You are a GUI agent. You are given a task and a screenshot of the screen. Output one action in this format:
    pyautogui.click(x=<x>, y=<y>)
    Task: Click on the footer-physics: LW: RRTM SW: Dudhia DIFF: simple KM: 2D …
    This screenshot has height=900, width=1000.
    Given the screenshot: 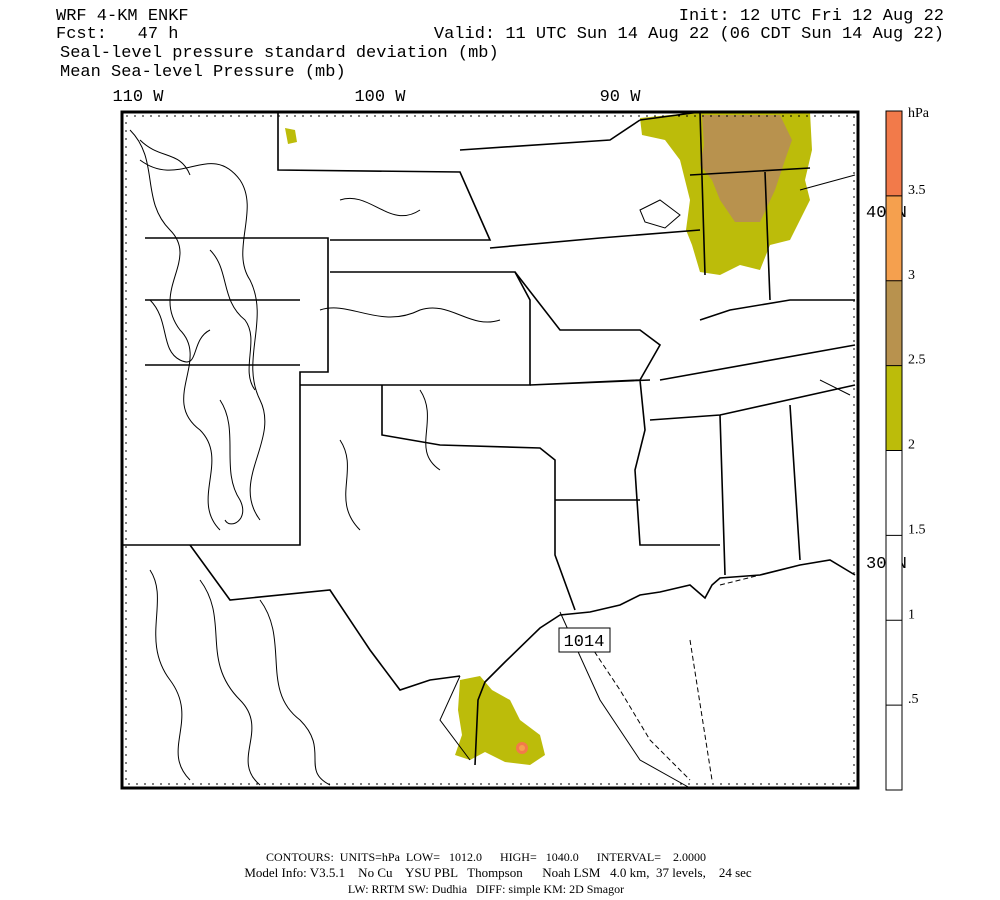 What is the action you would take?
    pyautogui.click(x=486, y=889)
    